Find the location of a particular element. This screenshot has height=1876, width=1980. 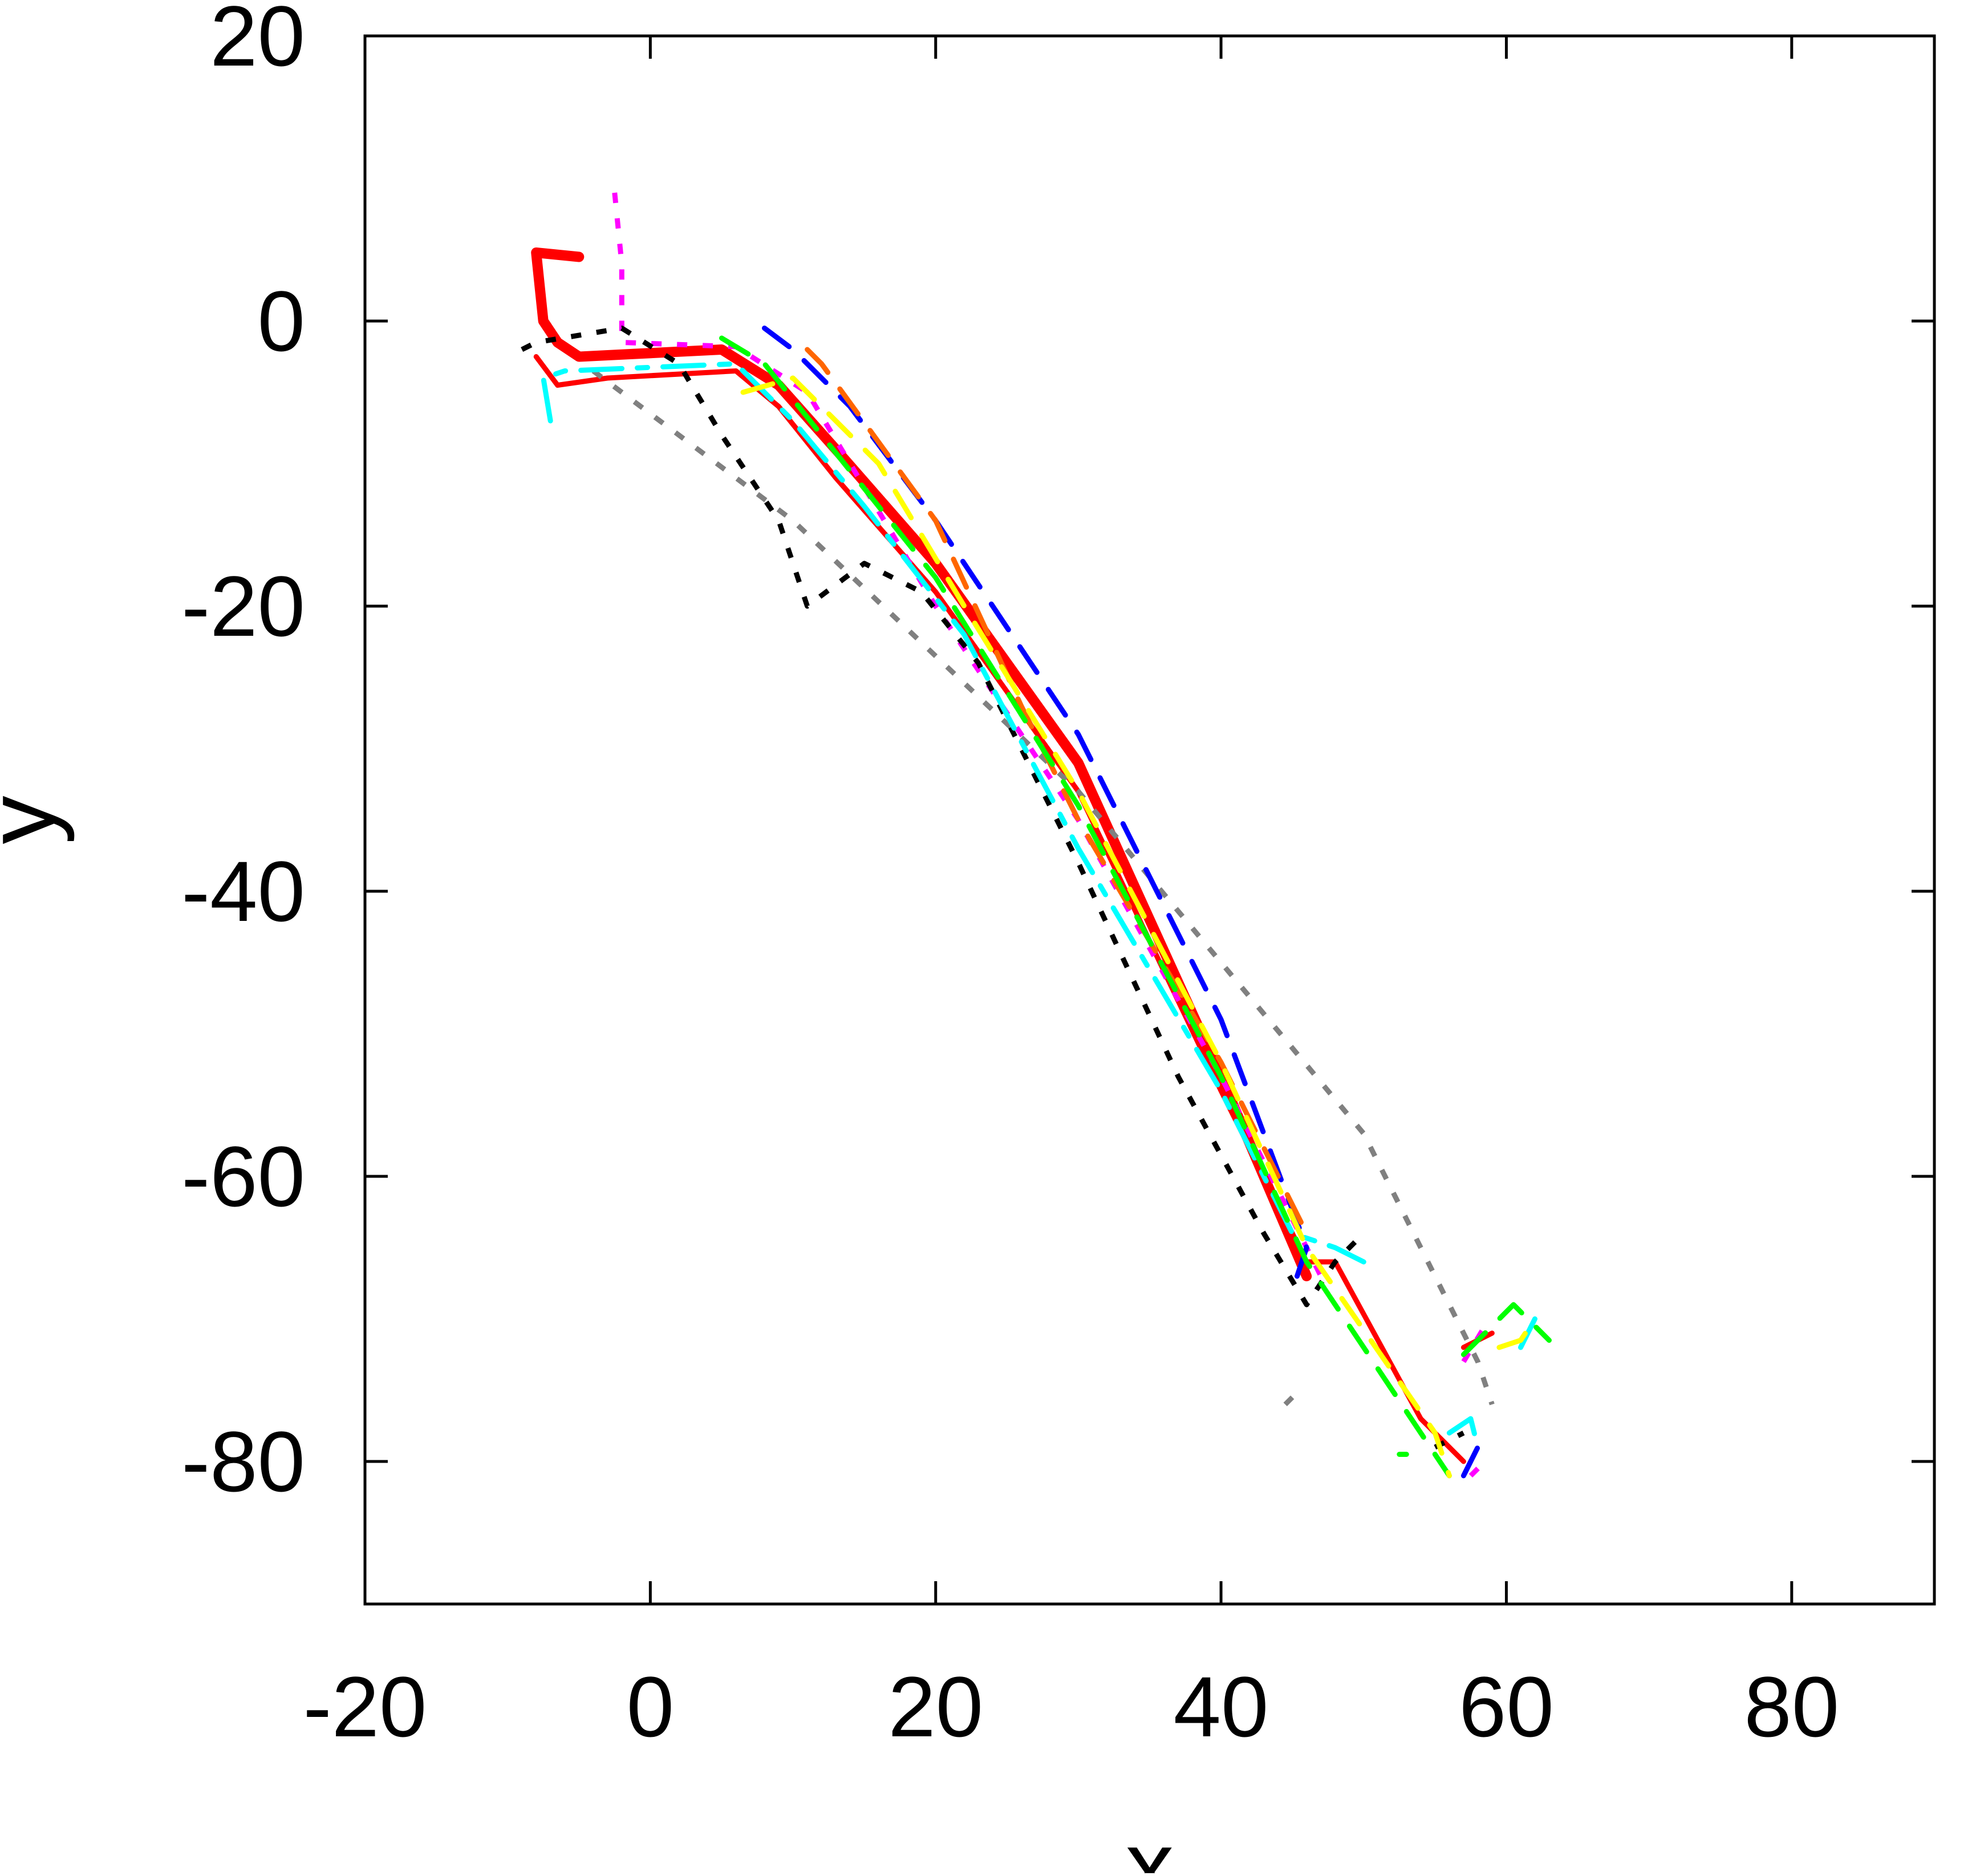

y-tick-label: 0 is located at coordinates (281, 321).